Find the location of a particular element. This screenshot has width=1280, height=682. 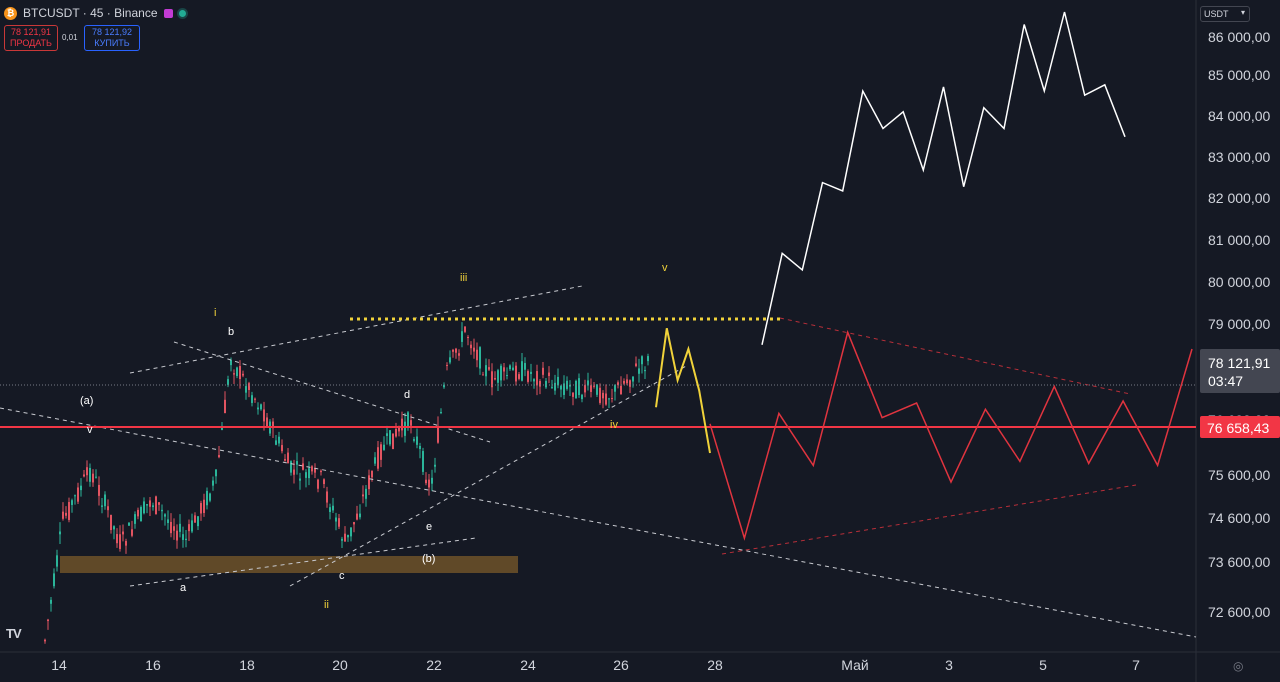

indicator-dot-icon is located at coordinates (168, 13).